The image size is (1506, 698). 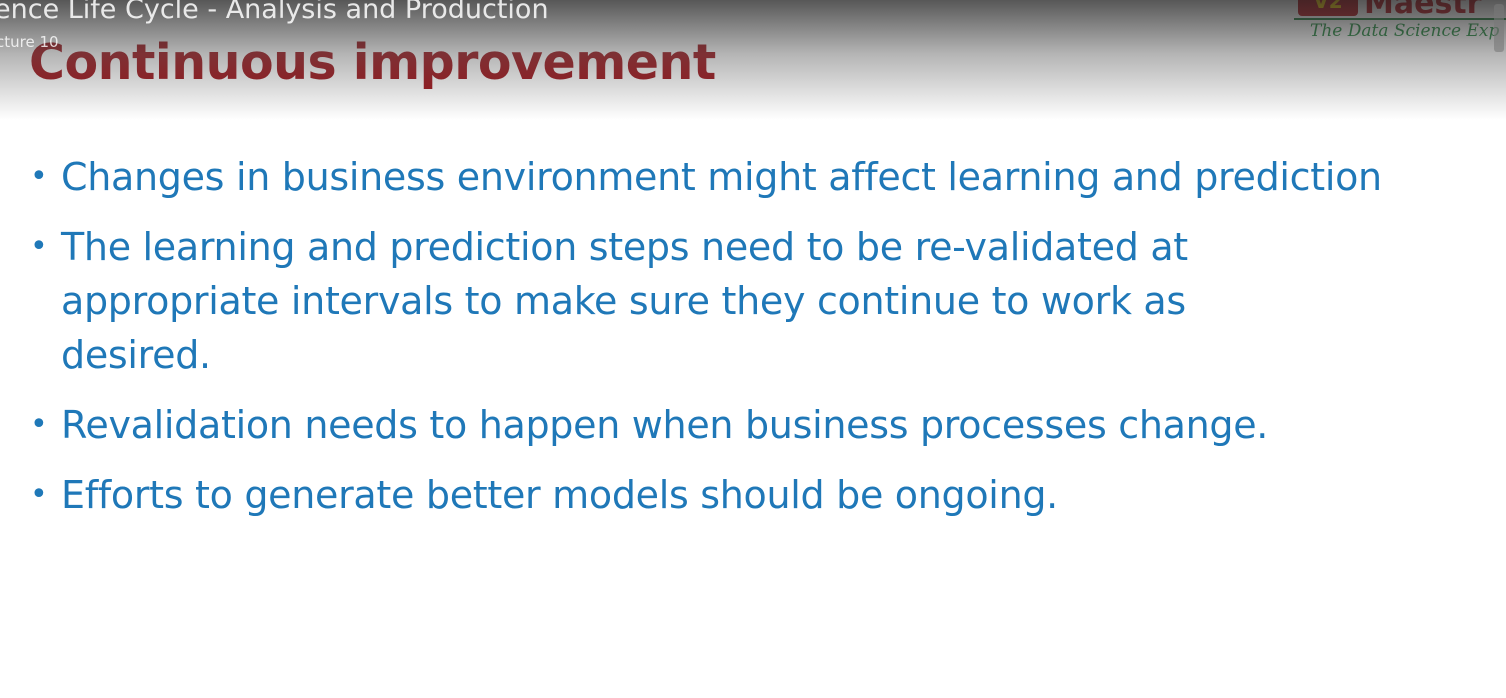 I want to click on player-corner-button, so click(x=1499, y=28).